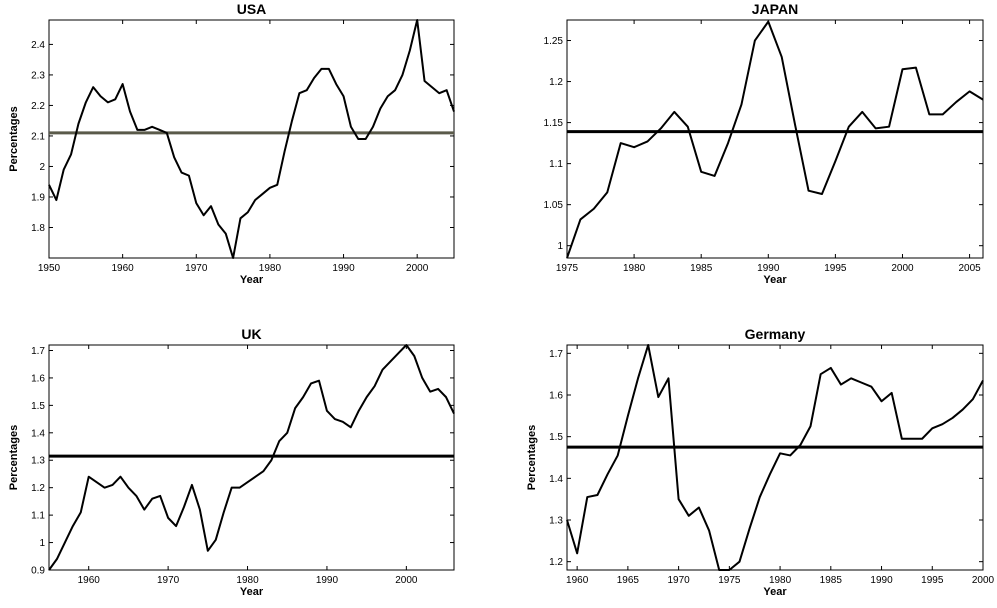  I want to click on y-tick-label: 2.3, so click(38, 75).